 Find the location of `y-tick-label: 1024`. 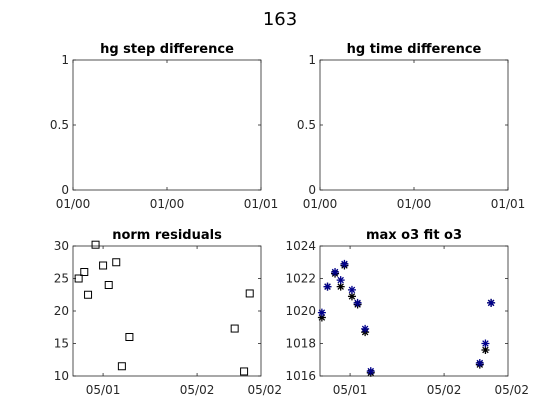

y-tick-label: 1024 is located at coordinates (300, 246).